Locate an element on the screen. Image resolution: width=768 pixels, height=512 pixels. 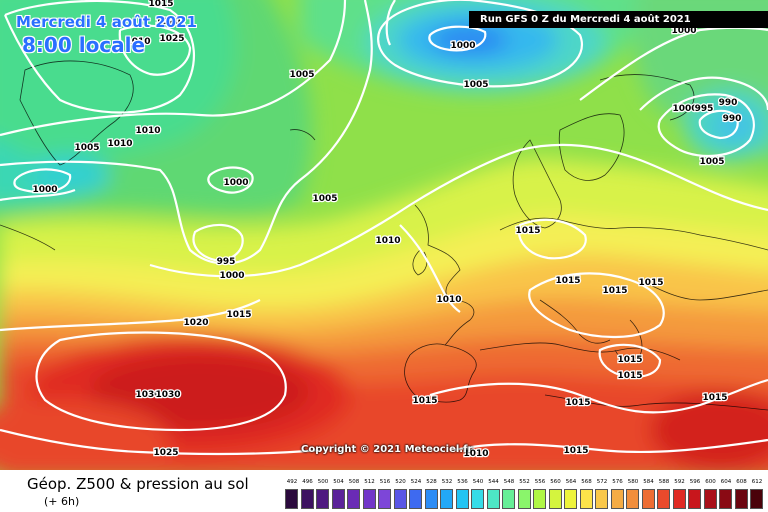
copyright-notice: Copyright © 2021 Meteociel.fr is located at coordinates (387, 449).